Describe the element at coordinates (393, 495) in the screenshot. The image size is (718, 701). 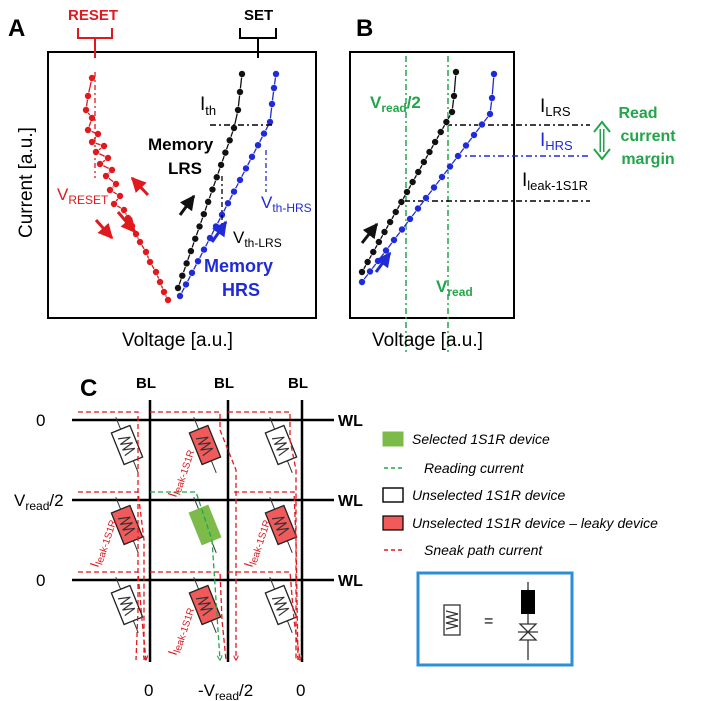
I see `legend-swatch-unselected` at that location.